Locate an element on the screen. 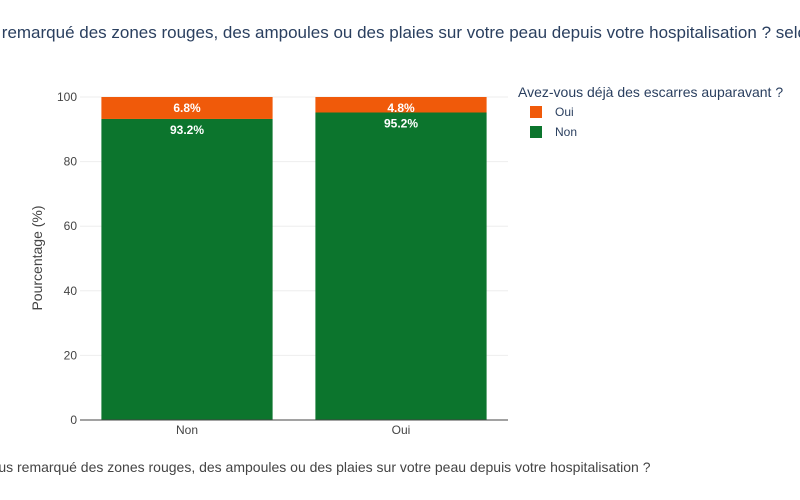  legend-swatch-oui is located at coordinates (536, 112).